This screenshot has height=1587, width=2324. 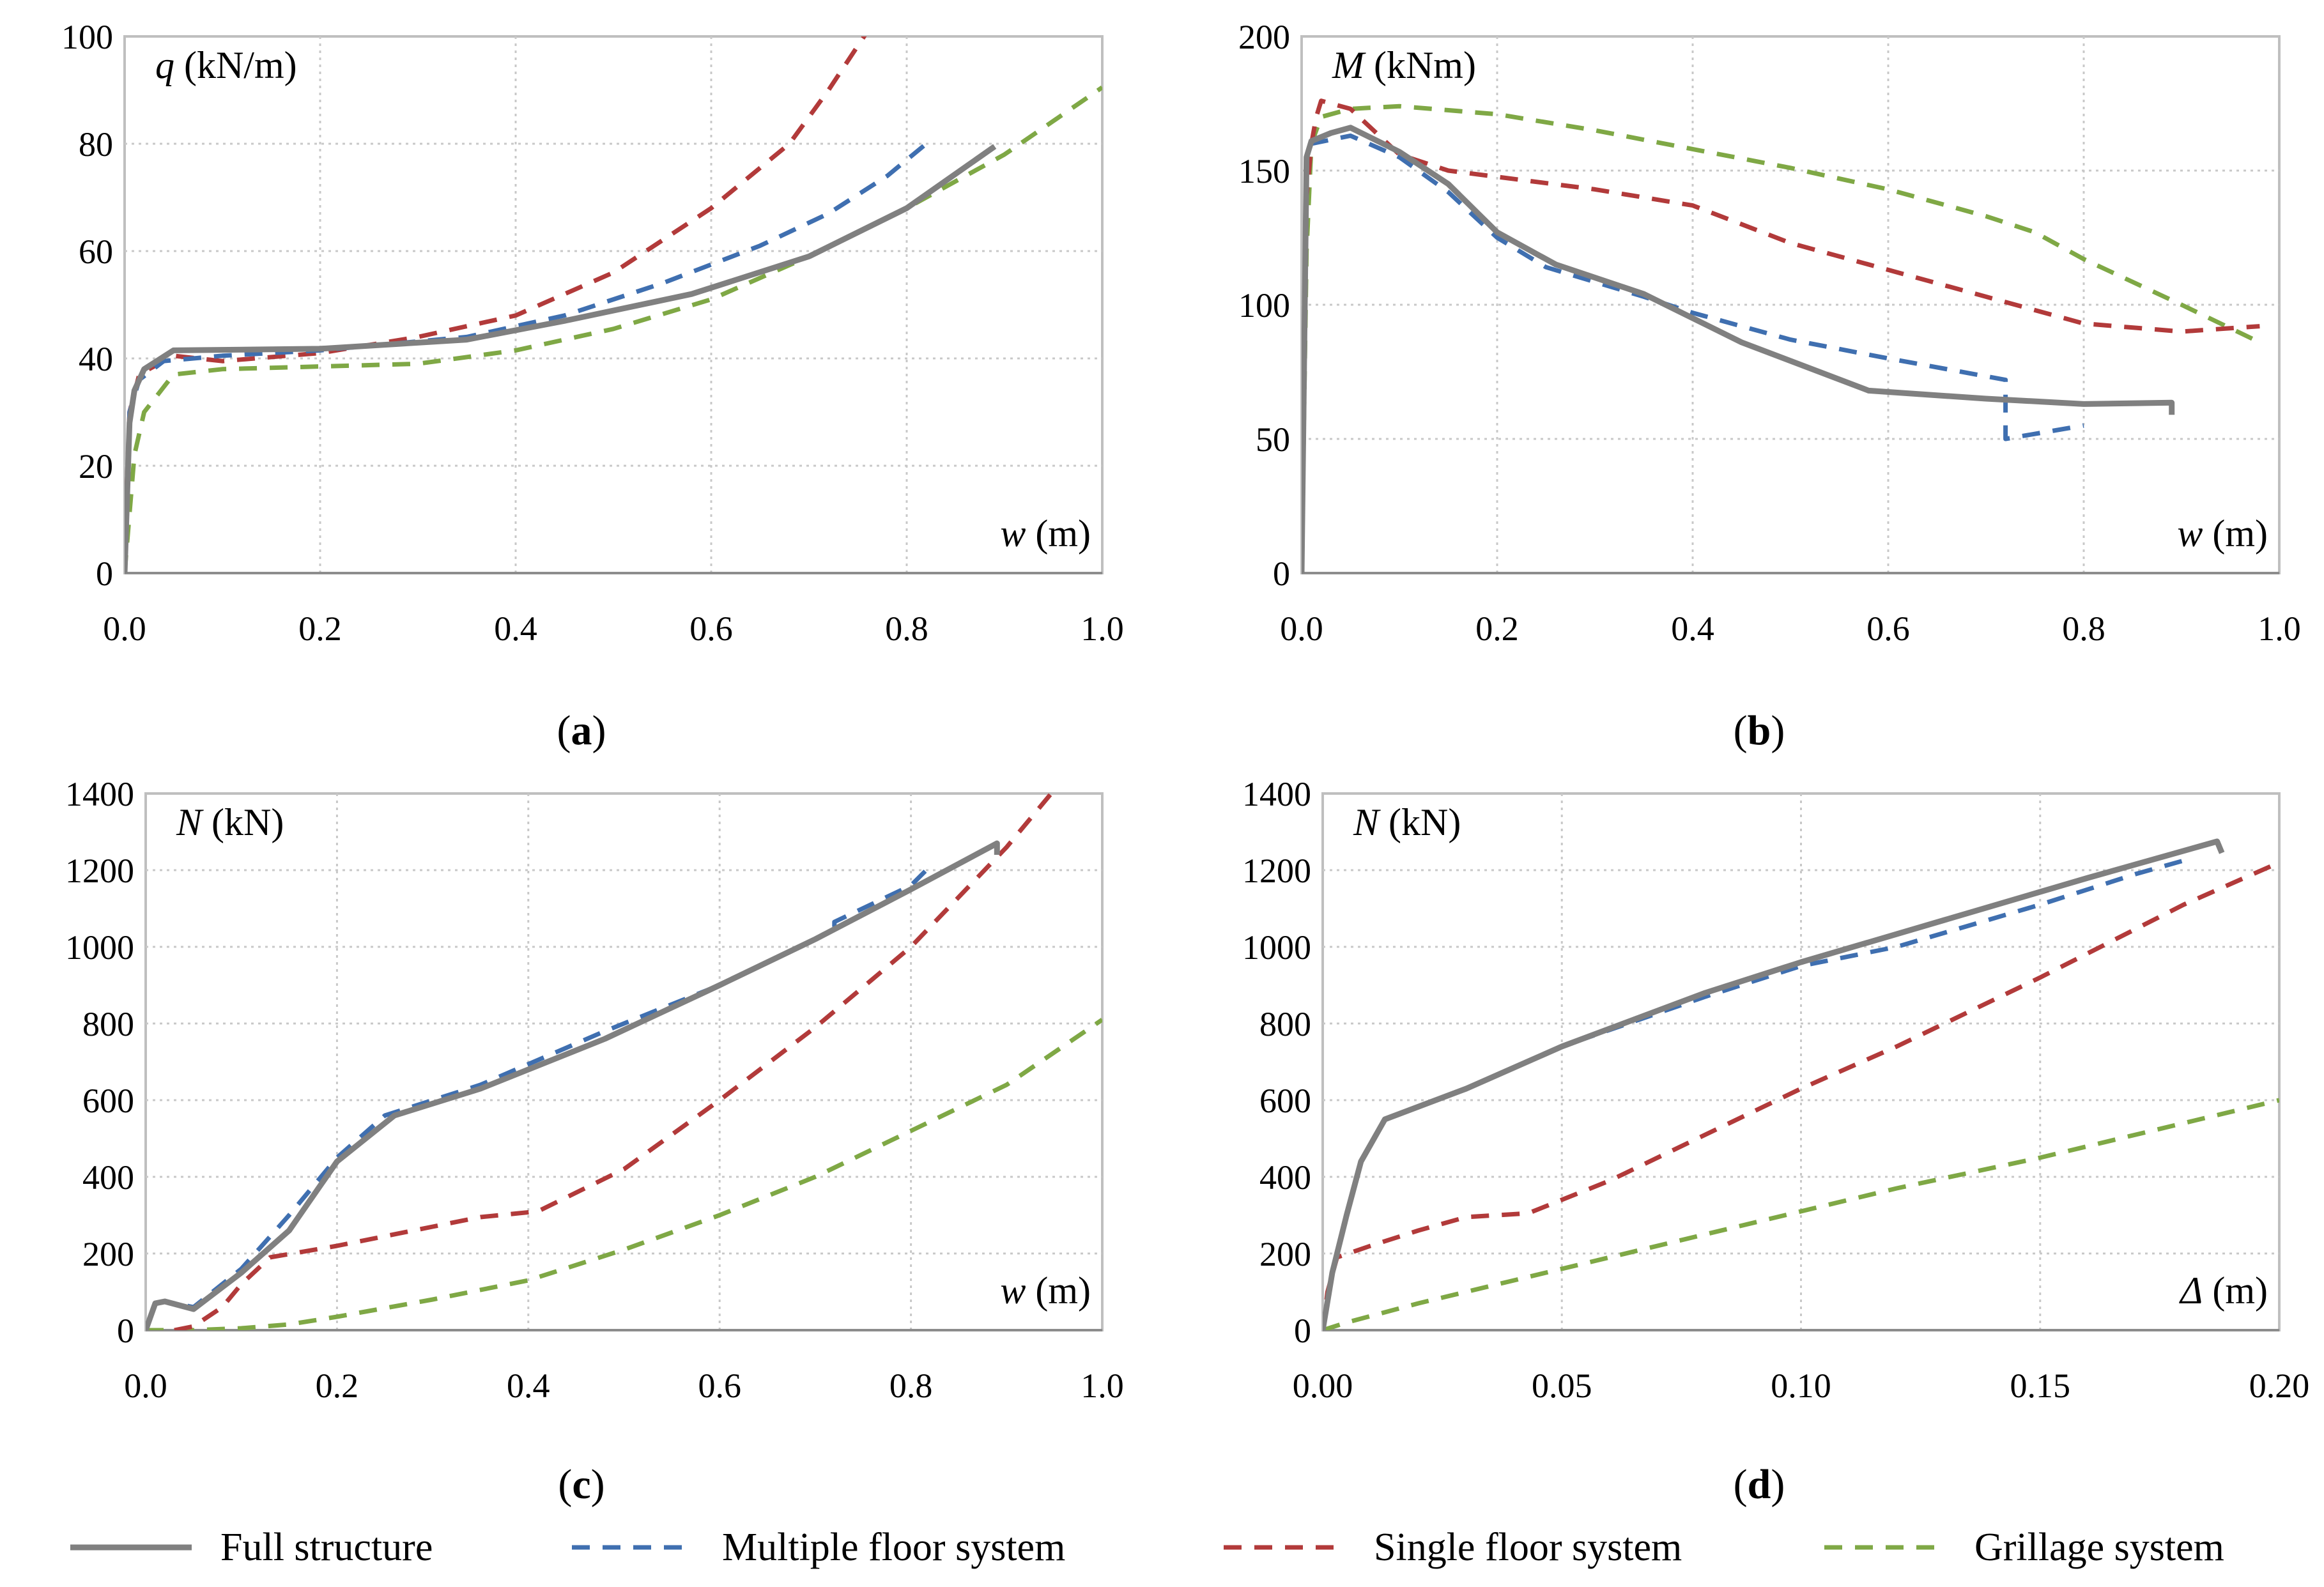 I want to click on subfigure-letter: b, so click(x=1759, y=730).